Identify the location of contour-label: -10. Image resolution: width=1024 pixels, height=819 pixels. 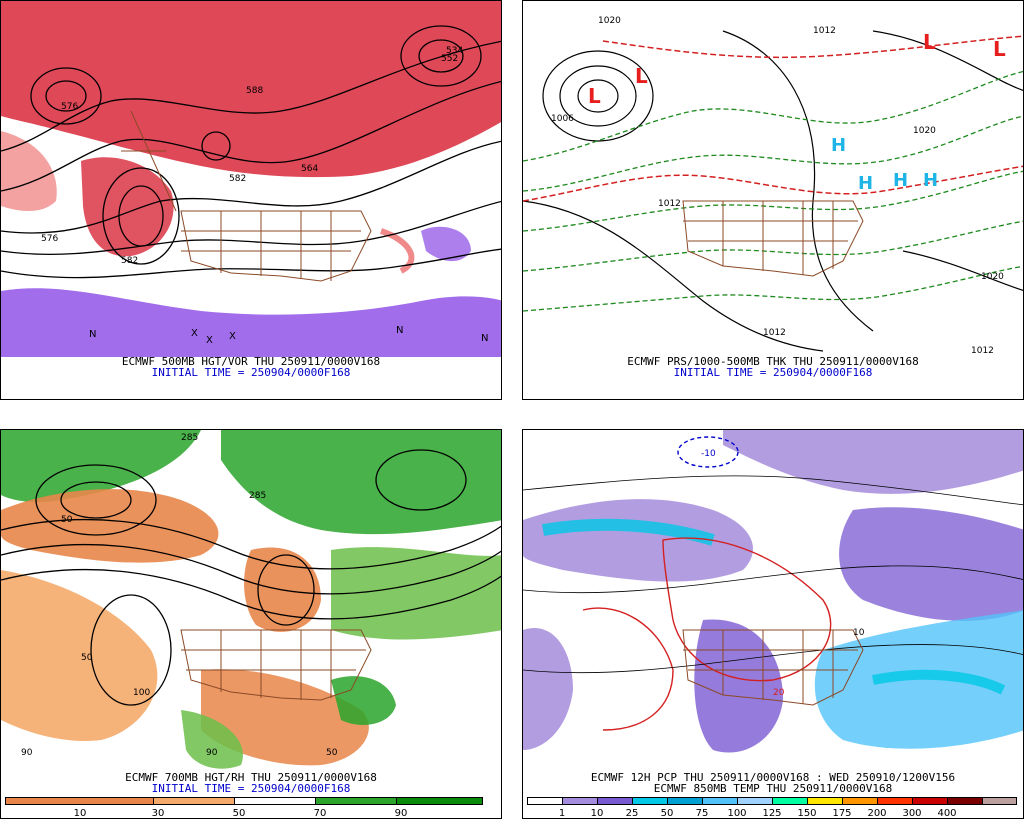
(708, 454).